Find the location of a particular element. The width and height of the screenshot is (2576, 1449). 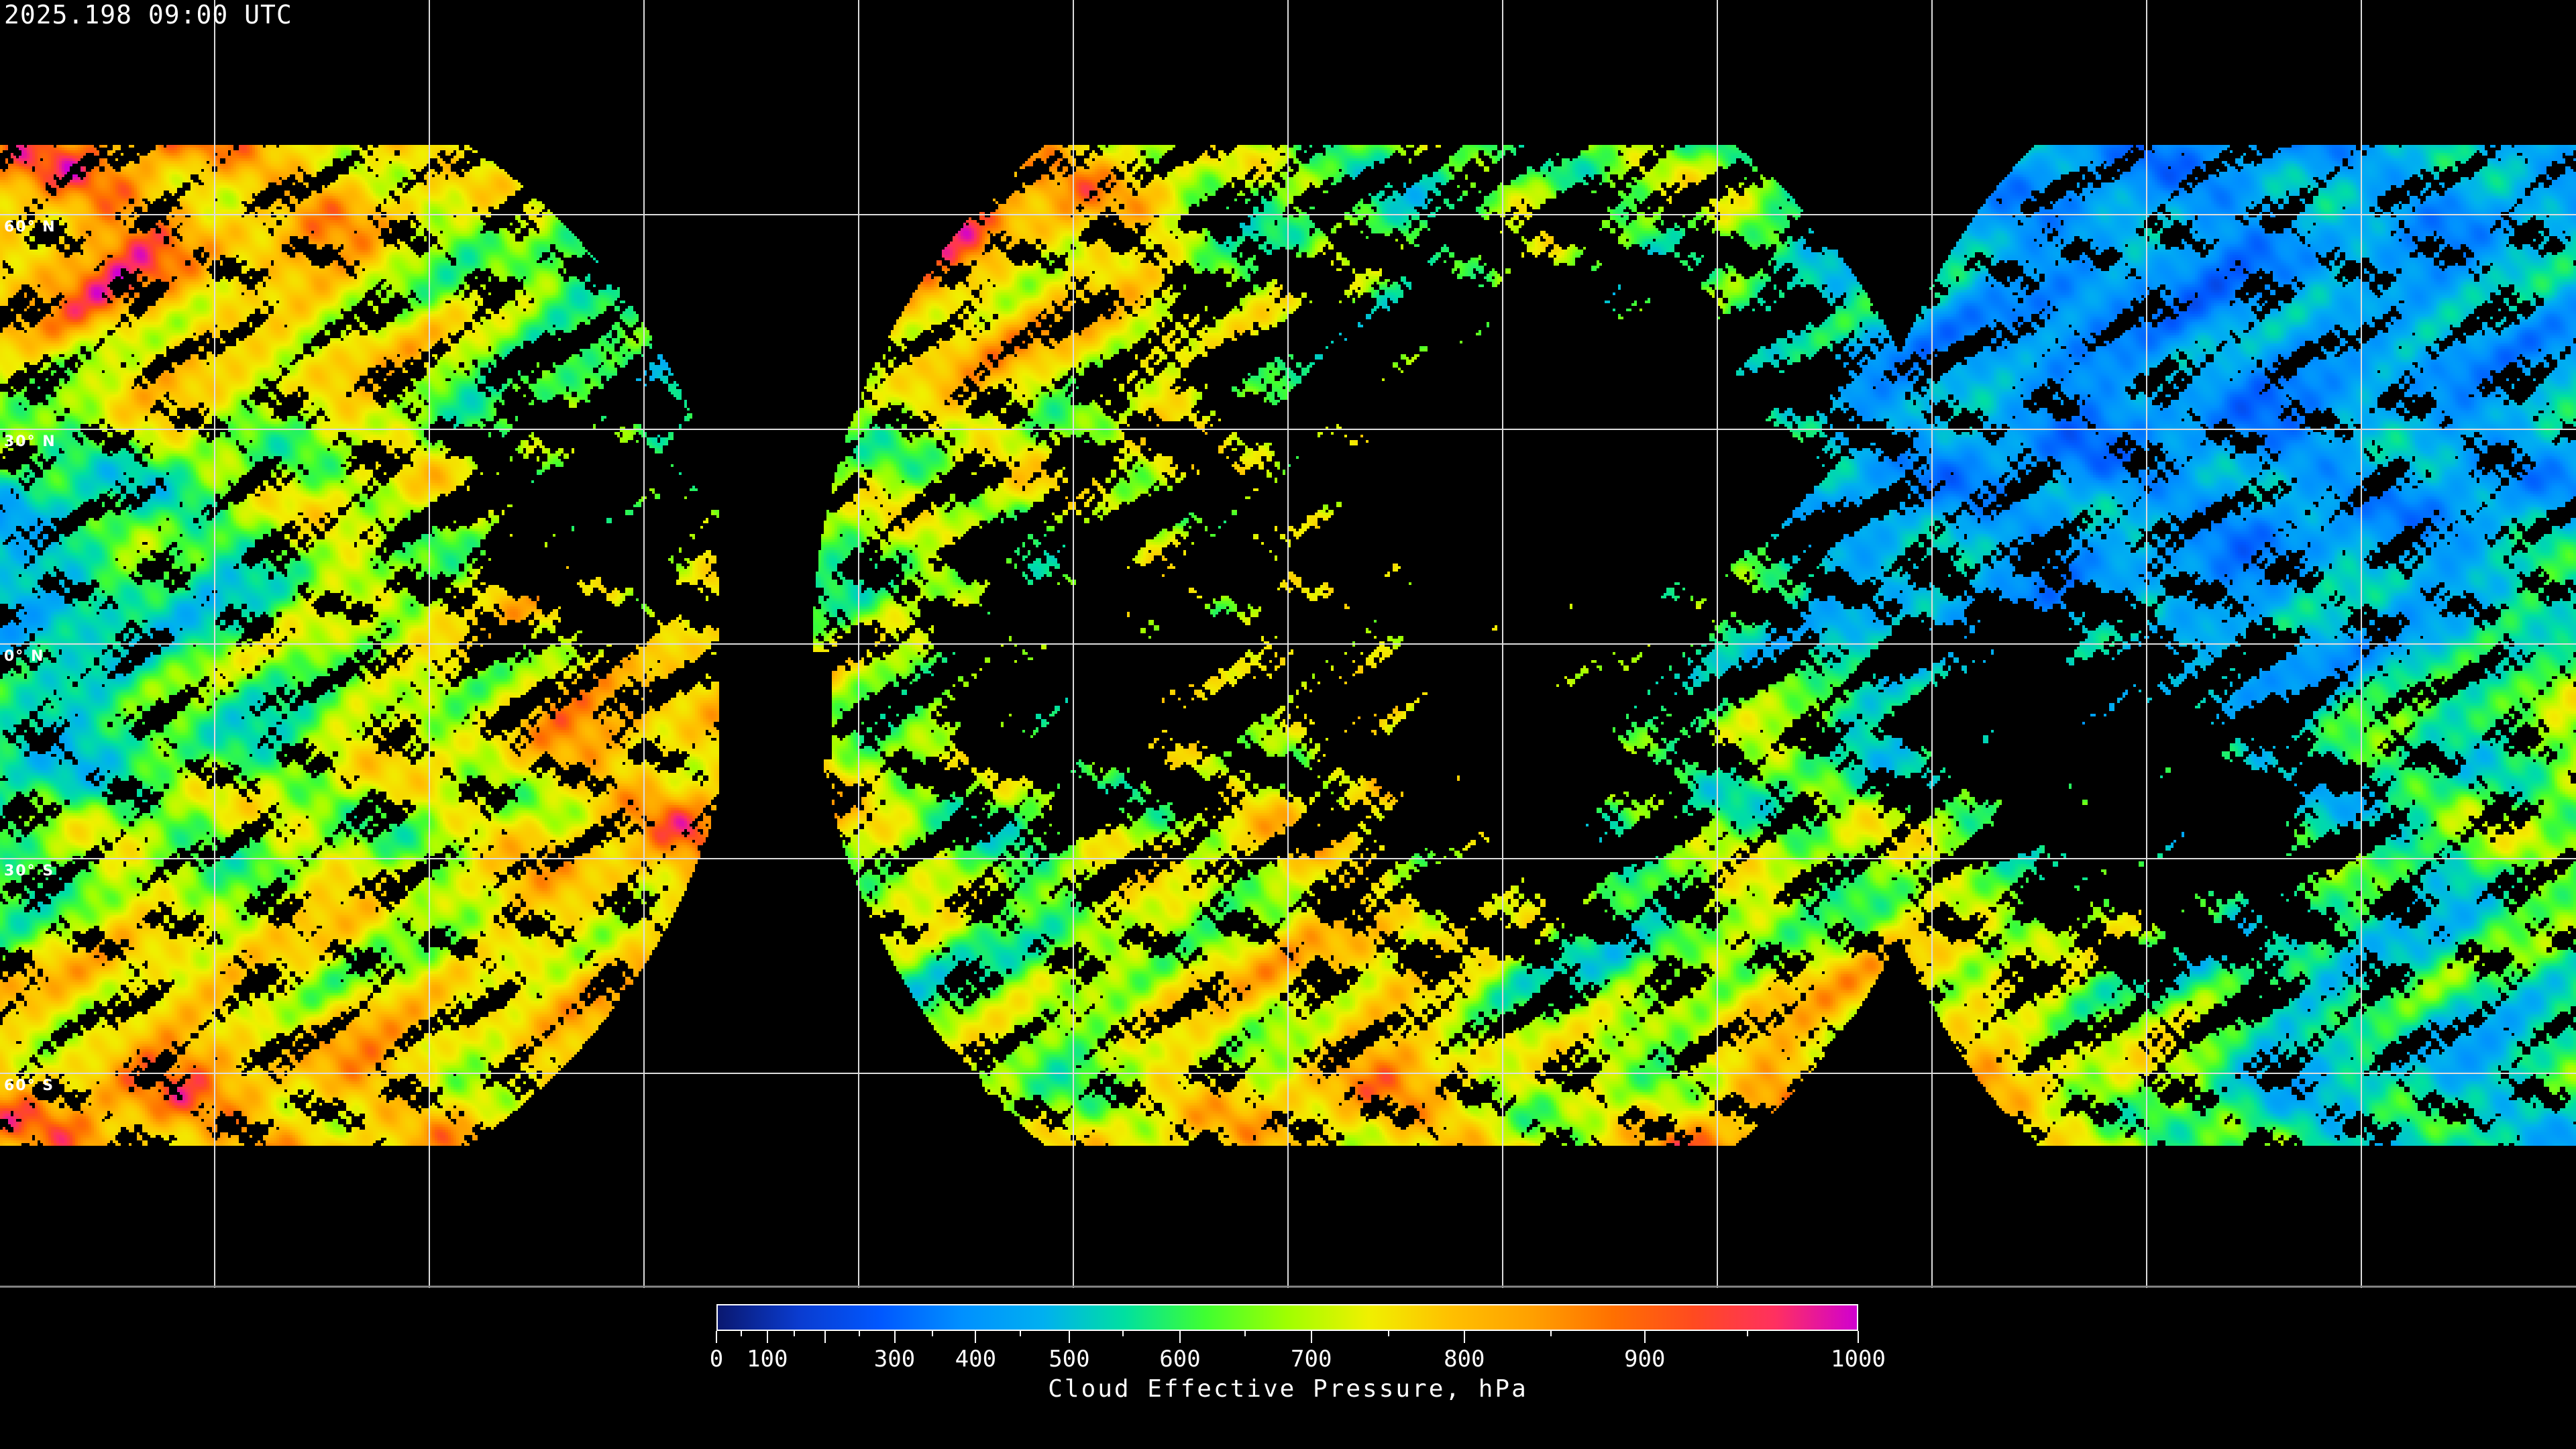

colorbar-label: 800 is located at coordinates (1464, 1359).